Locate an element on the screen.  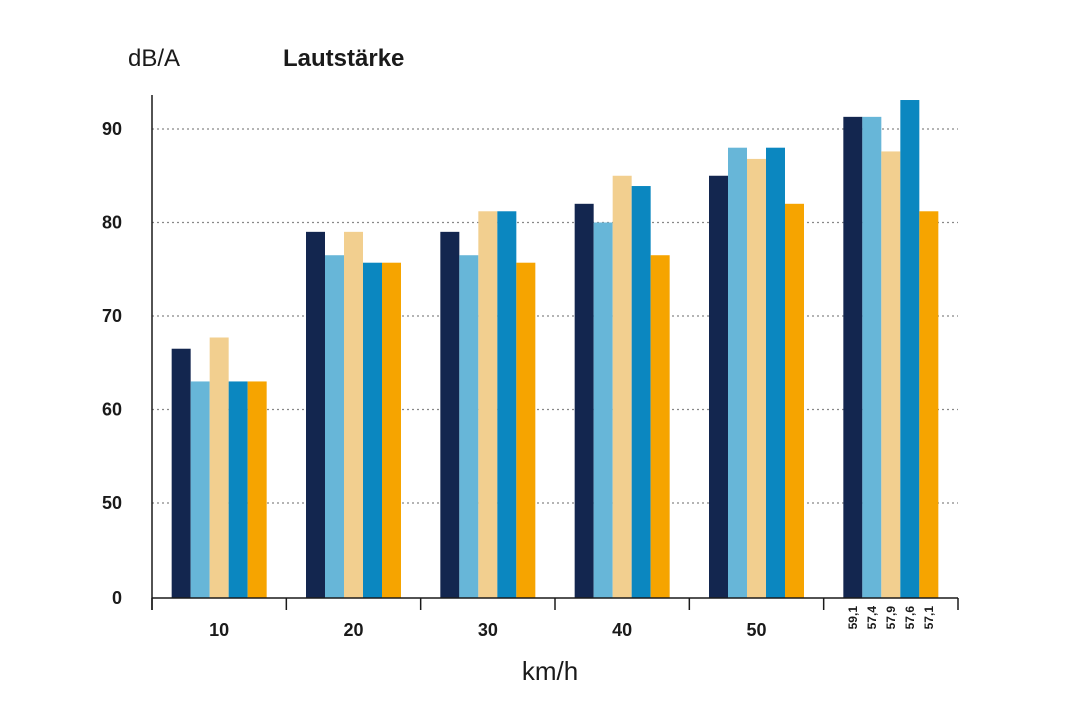
x-tick-label: 20 is located at coordinates (353, 630).